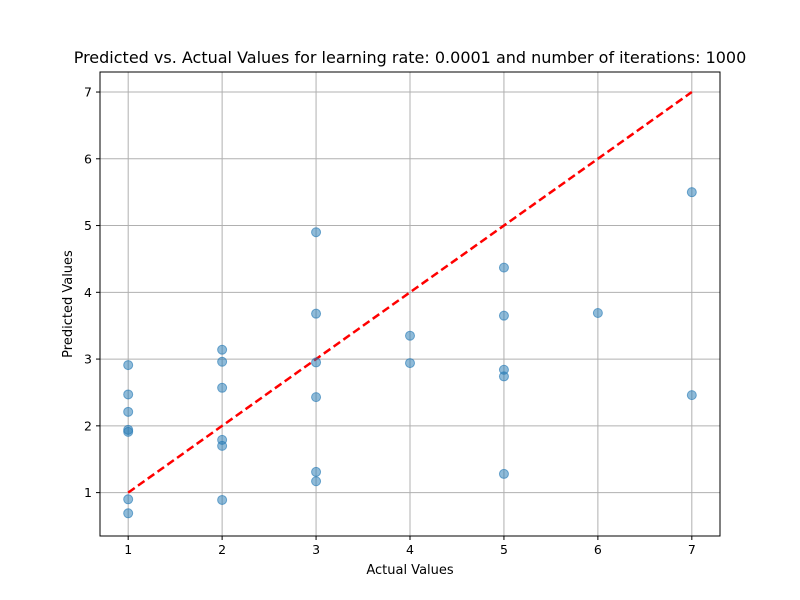 This screenshot has width=800, height=600. I want to click on x-tick-label: 2, so click(222, 549).